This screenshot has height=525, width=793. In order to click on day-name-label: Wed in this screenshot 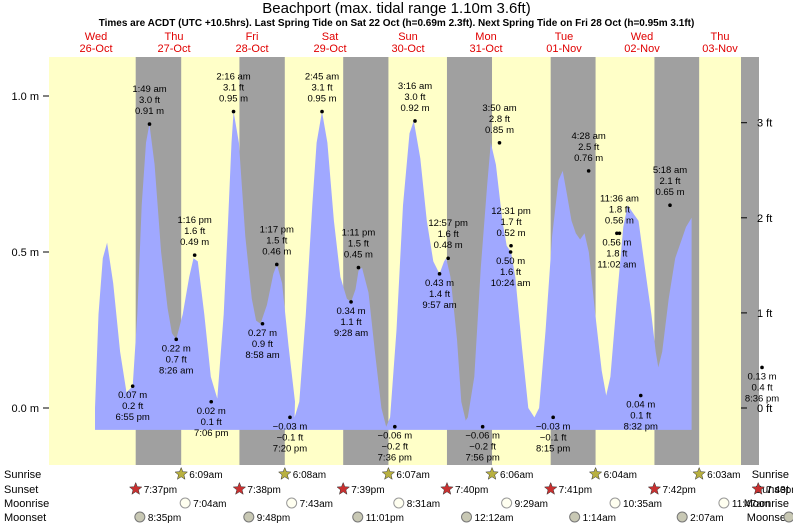, I will do `click(96, 37)`.